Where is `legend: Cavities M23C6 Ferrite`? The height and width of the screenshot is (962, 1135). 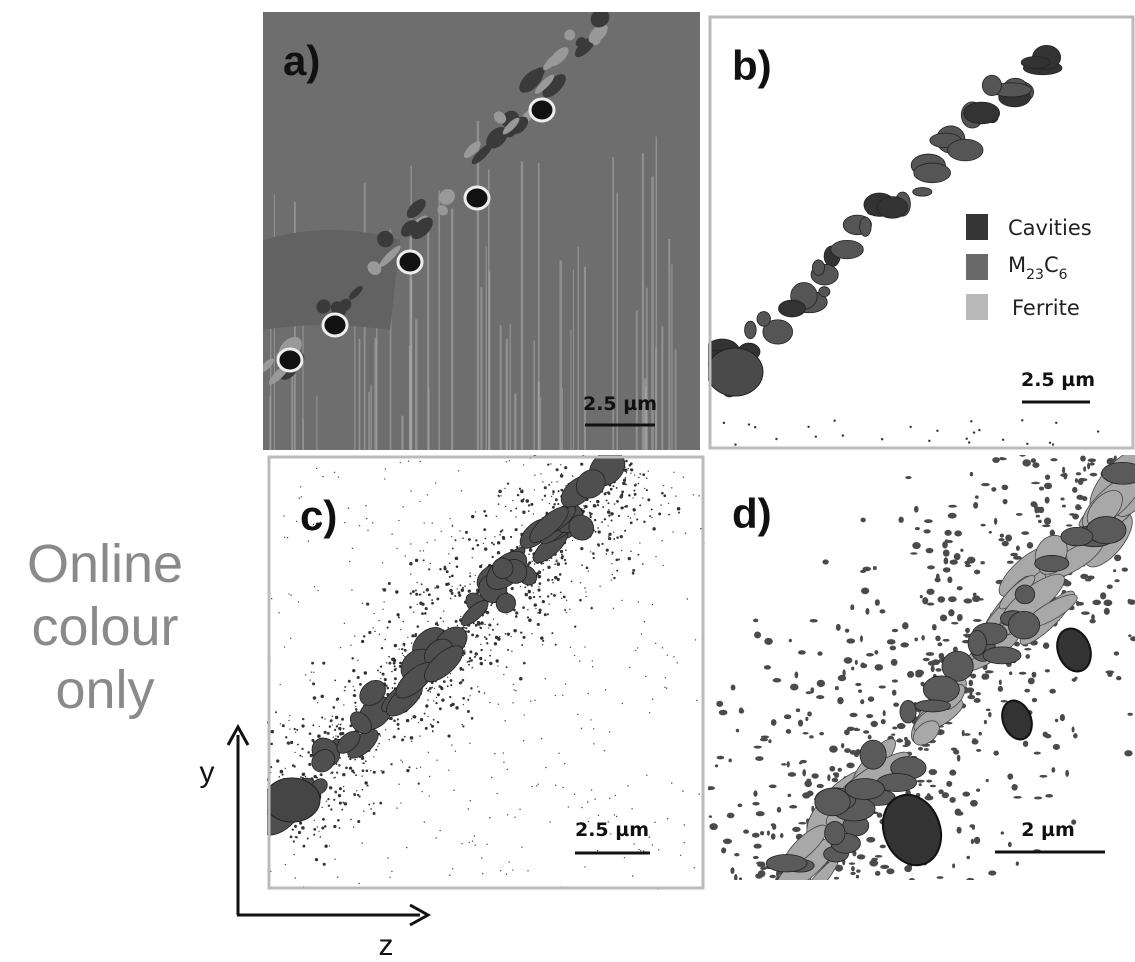 legend: Cavities M23C6 Ferrite is located at coordinates (1029, 267).